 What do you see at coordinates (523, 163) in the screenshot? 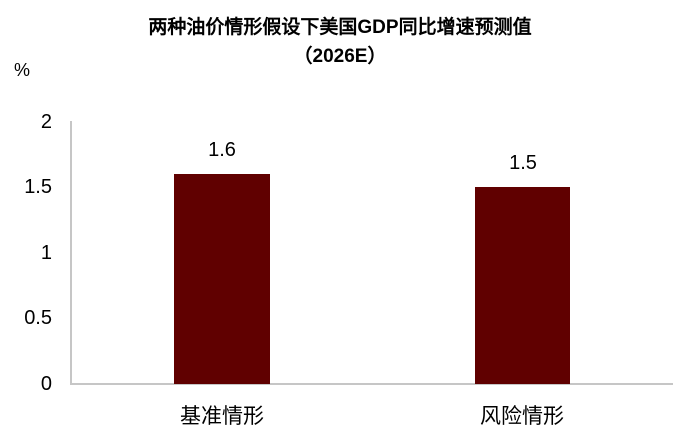
I see `data-label-risk: 1.5` at bounding box center [523, 163].